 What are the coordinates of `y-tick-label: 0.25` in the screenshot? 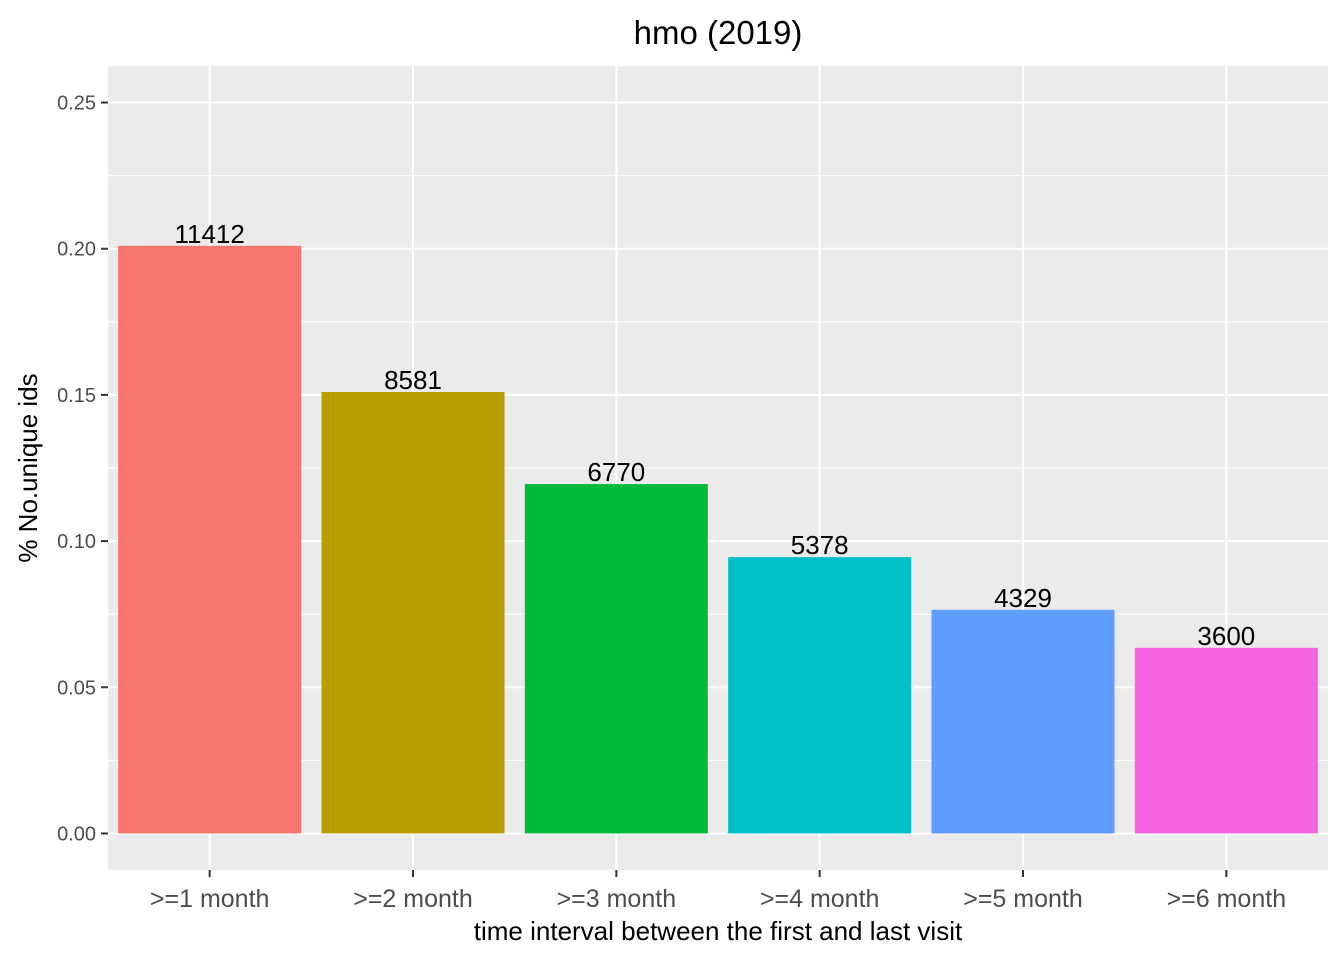 It's located at (76, 104).